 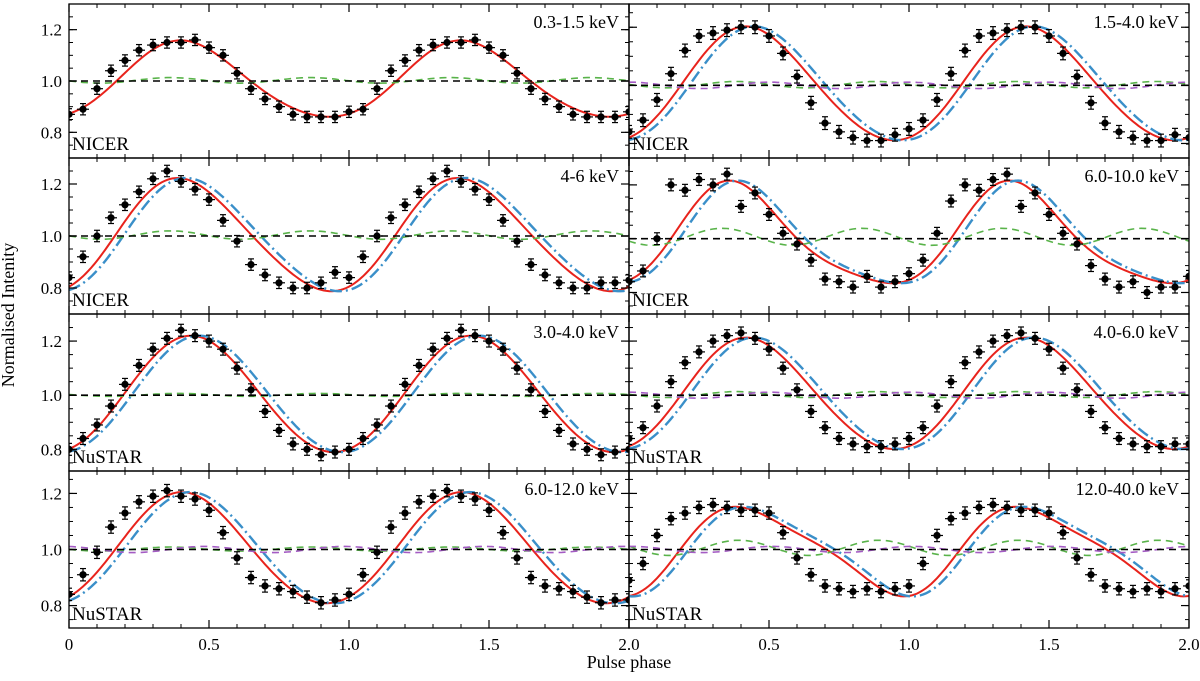 I want to click on x-axis-title: Pulse phase, so click(x=629, y=662).